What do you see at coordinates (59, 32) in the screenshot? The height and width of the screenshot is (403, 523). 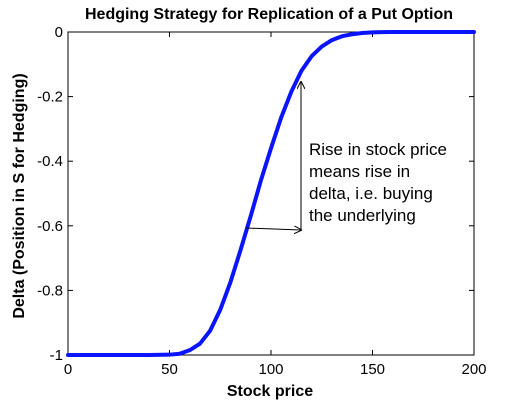 I see `y-tick-label: 0` at bounding box center [59, 32].